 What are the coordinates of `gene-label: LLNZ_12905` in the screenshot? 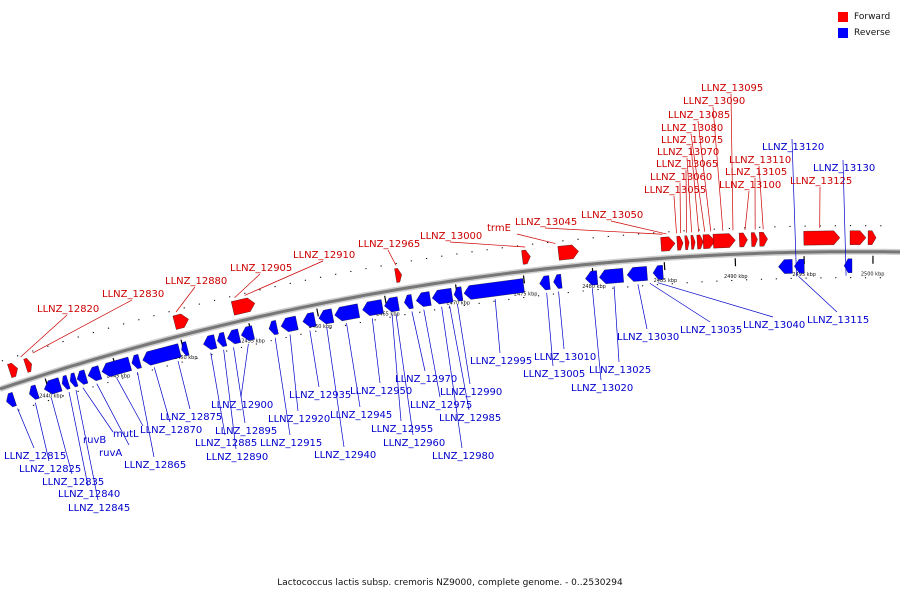 It's located at (261, 268).